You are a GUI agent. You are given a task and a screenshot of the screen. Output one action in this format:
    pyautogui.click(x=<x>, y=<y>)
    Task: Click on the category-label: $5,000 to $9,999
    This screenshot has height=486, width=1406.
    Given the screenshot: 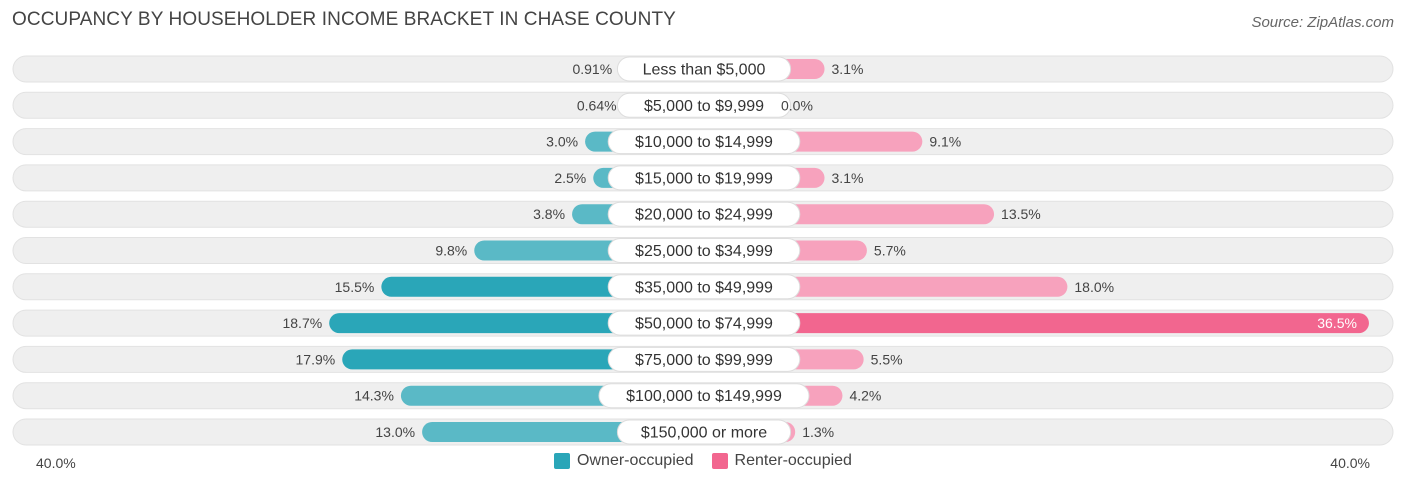 What is the action you would take?
    pyautogui.click(x=704, y=106)
    